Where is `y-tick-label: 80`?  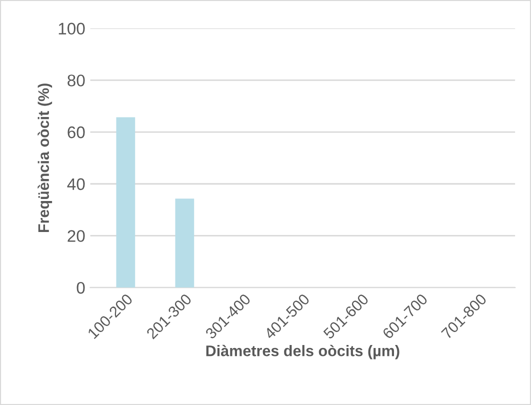
y-tick-label: 80 is located at coordinates (76, 80).